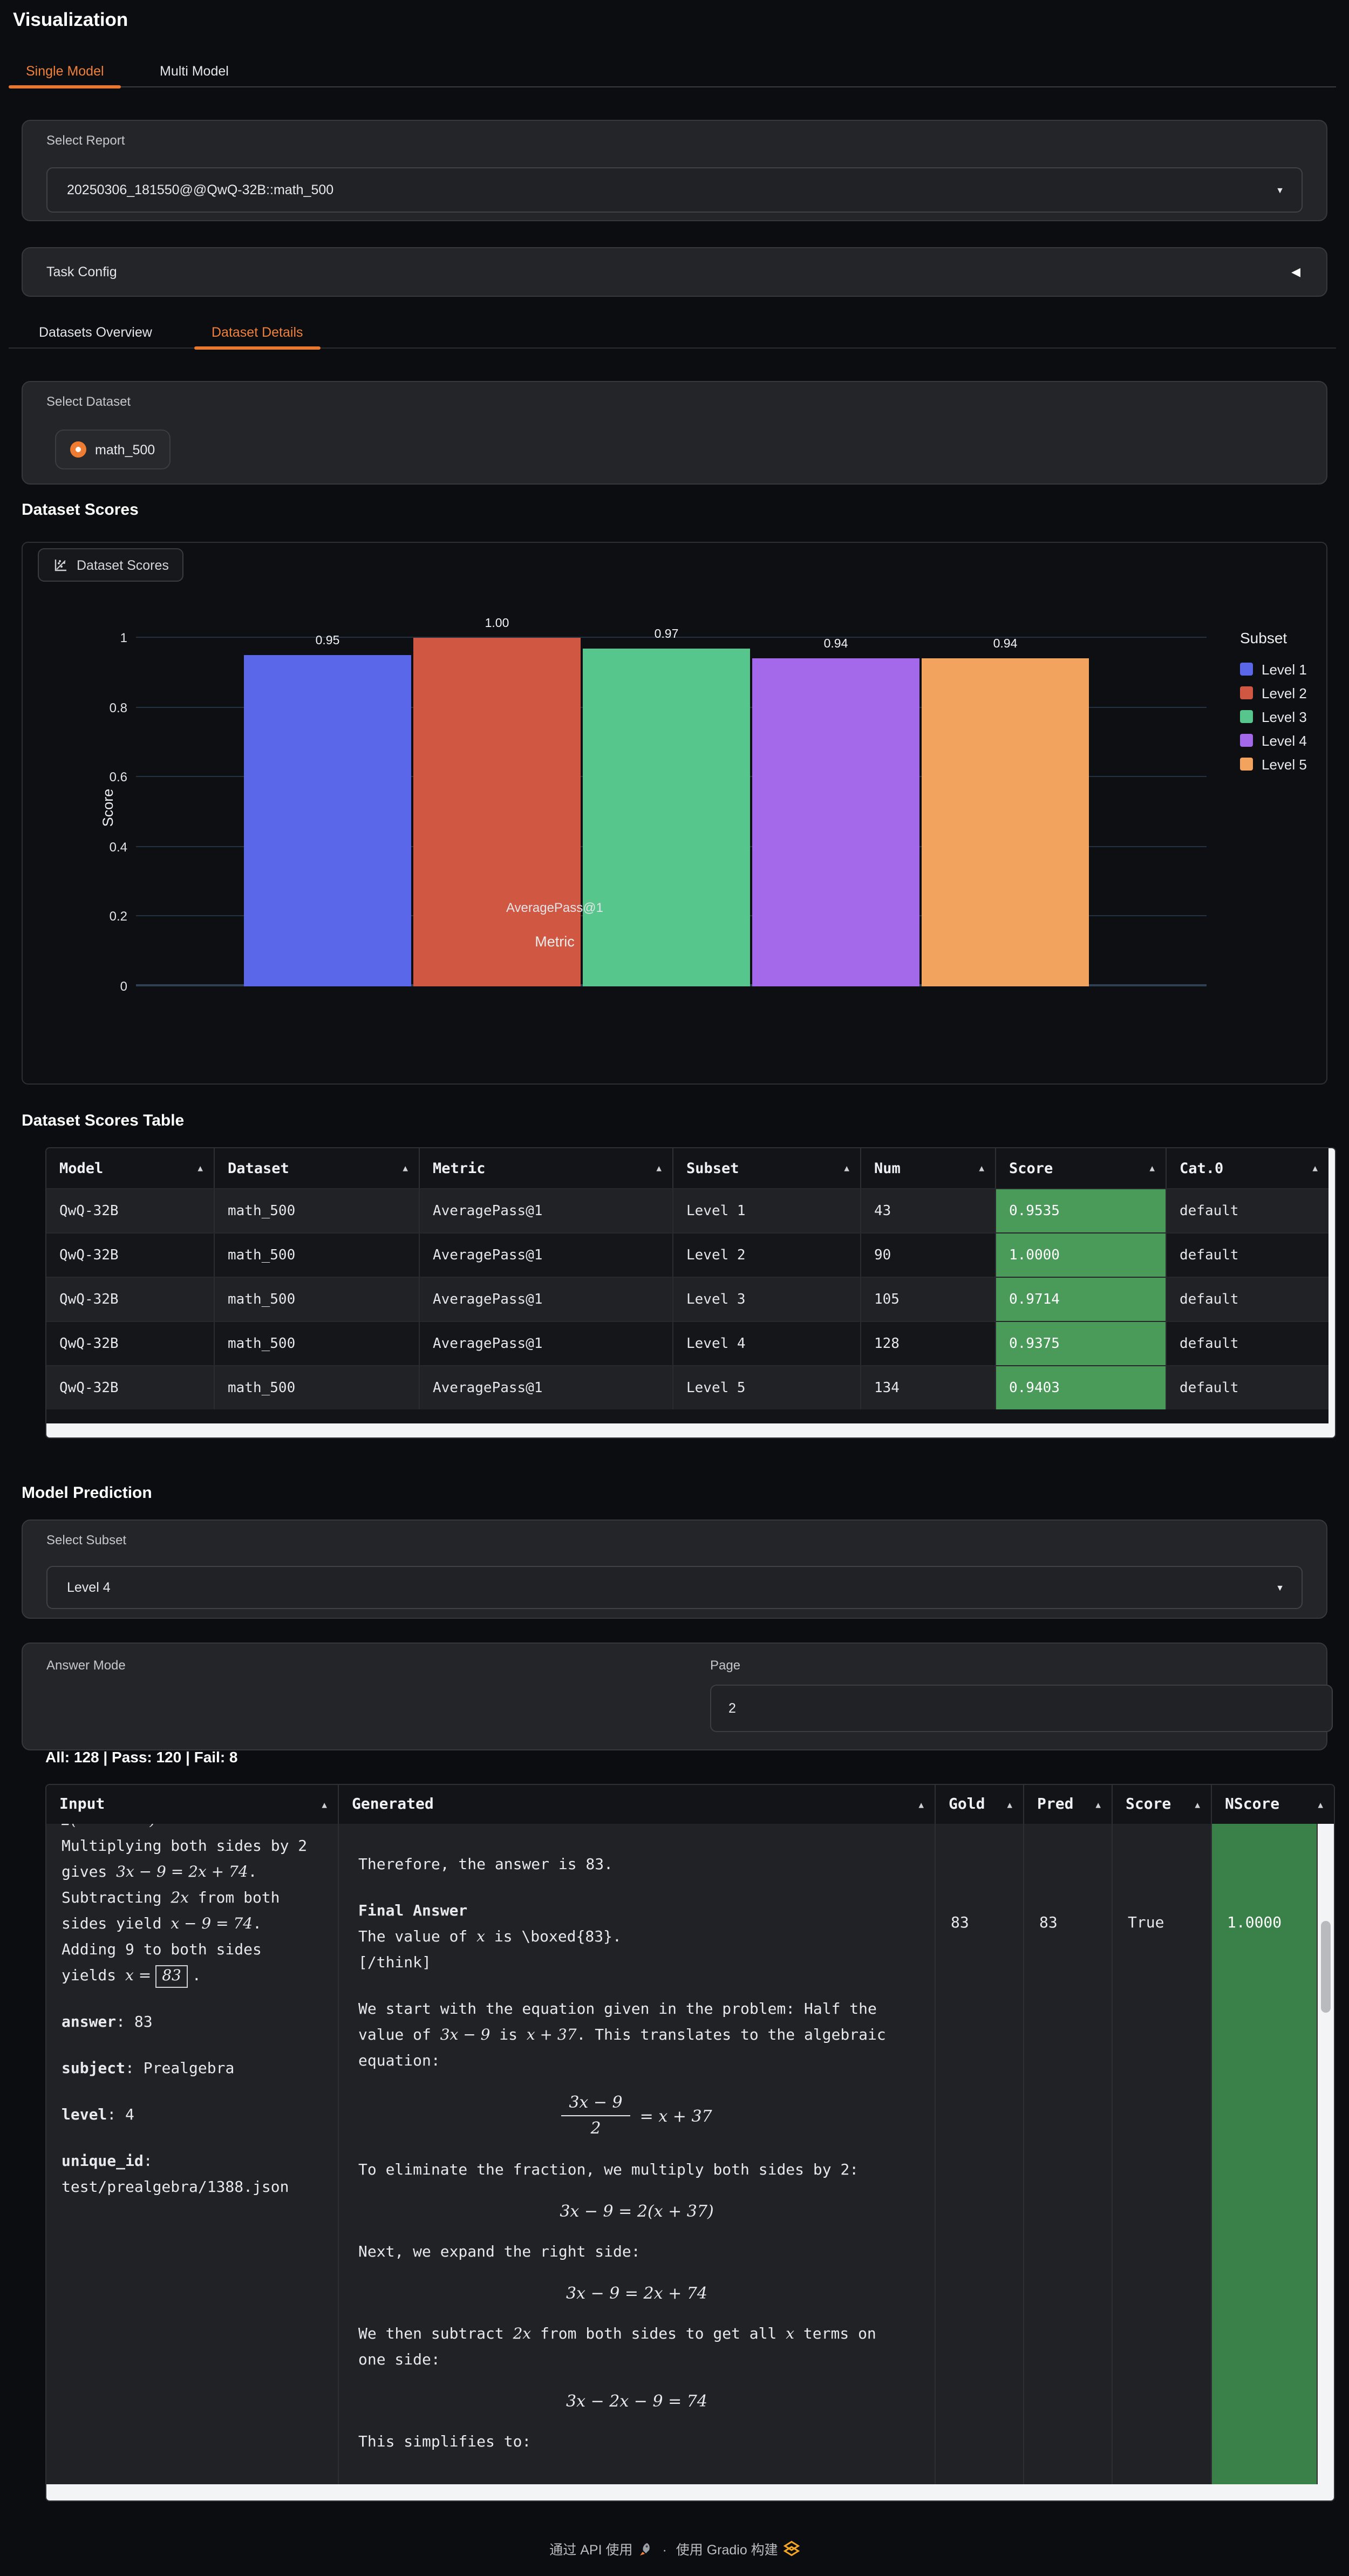  I want to click on select-subset-value: Level 4, so click(89, 1587).